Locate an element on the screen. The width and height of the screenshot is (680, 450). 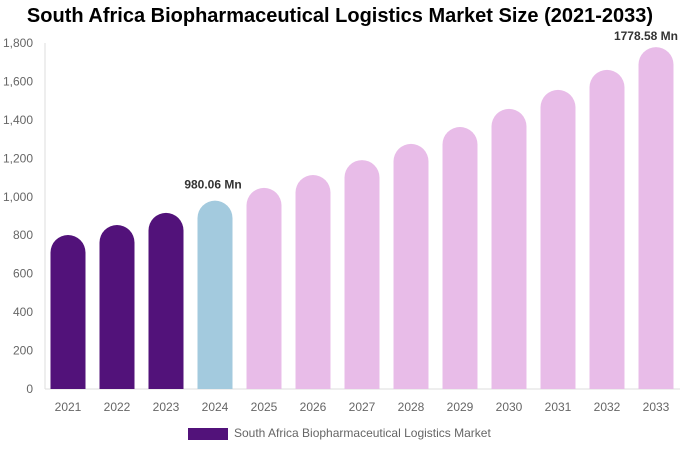
x-tick-label: 2030 is located at coordinates (509, 407).